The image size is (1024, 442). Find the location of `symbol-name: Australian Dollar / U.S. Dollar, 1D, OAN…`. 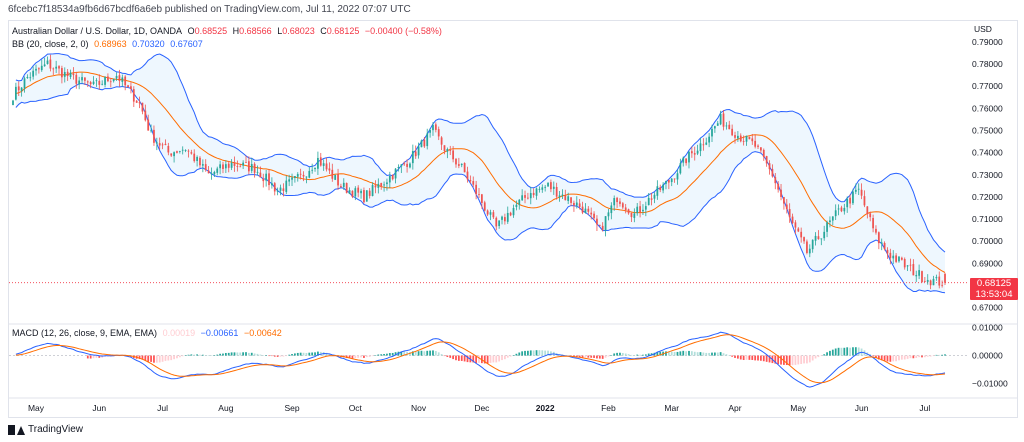

symbol-name: Australian Dollar / U.S. Dollar, 1D, OAN… is located at coordinates (97, 31).